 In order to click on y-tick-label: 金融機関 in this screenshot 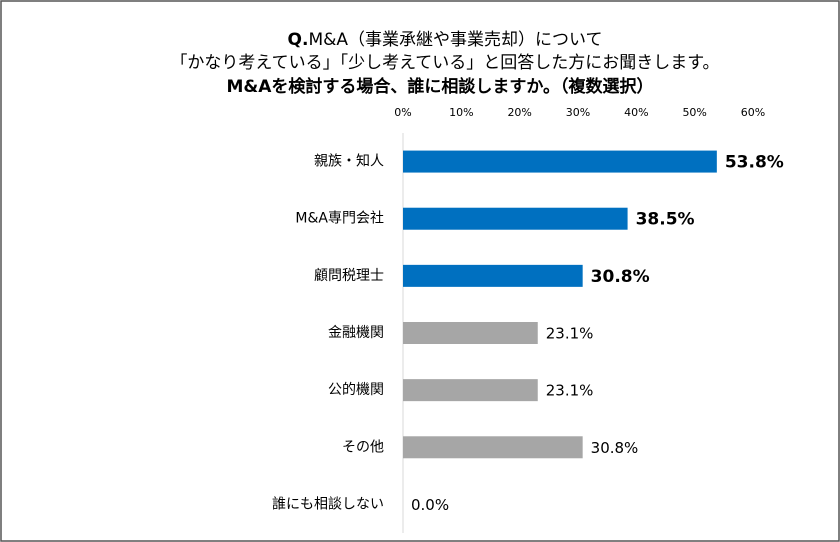, I will do `click(356, 333)`.